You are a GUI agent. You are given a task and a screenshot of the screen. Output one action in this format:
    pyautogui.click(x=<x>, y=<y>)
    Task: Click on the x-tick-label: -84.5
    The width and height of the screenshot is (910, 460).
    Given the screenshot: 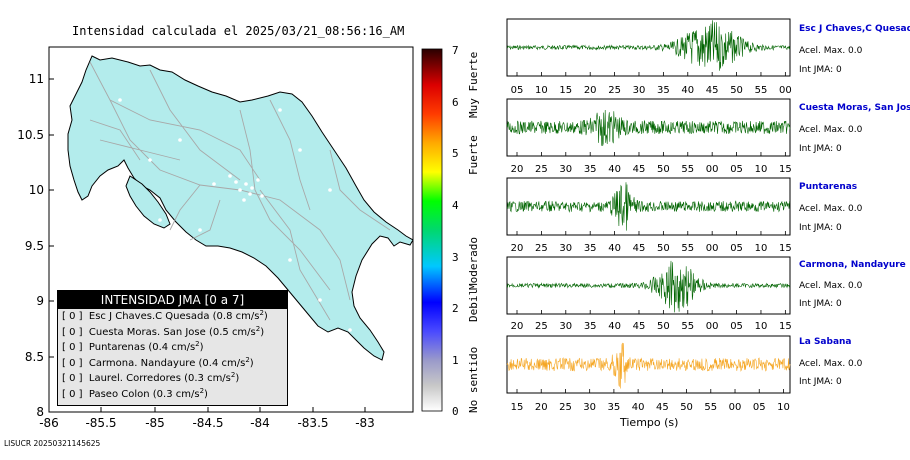 What is the action you would take?
    pyautogui.click(x=207, y=423)
    